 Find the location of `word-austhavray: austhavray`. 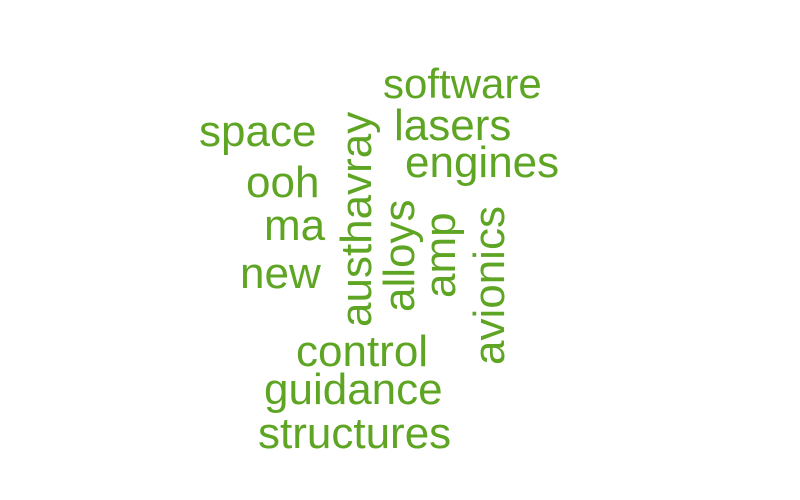

word-austhavray: austhavray is located at coordinates (356, 219).